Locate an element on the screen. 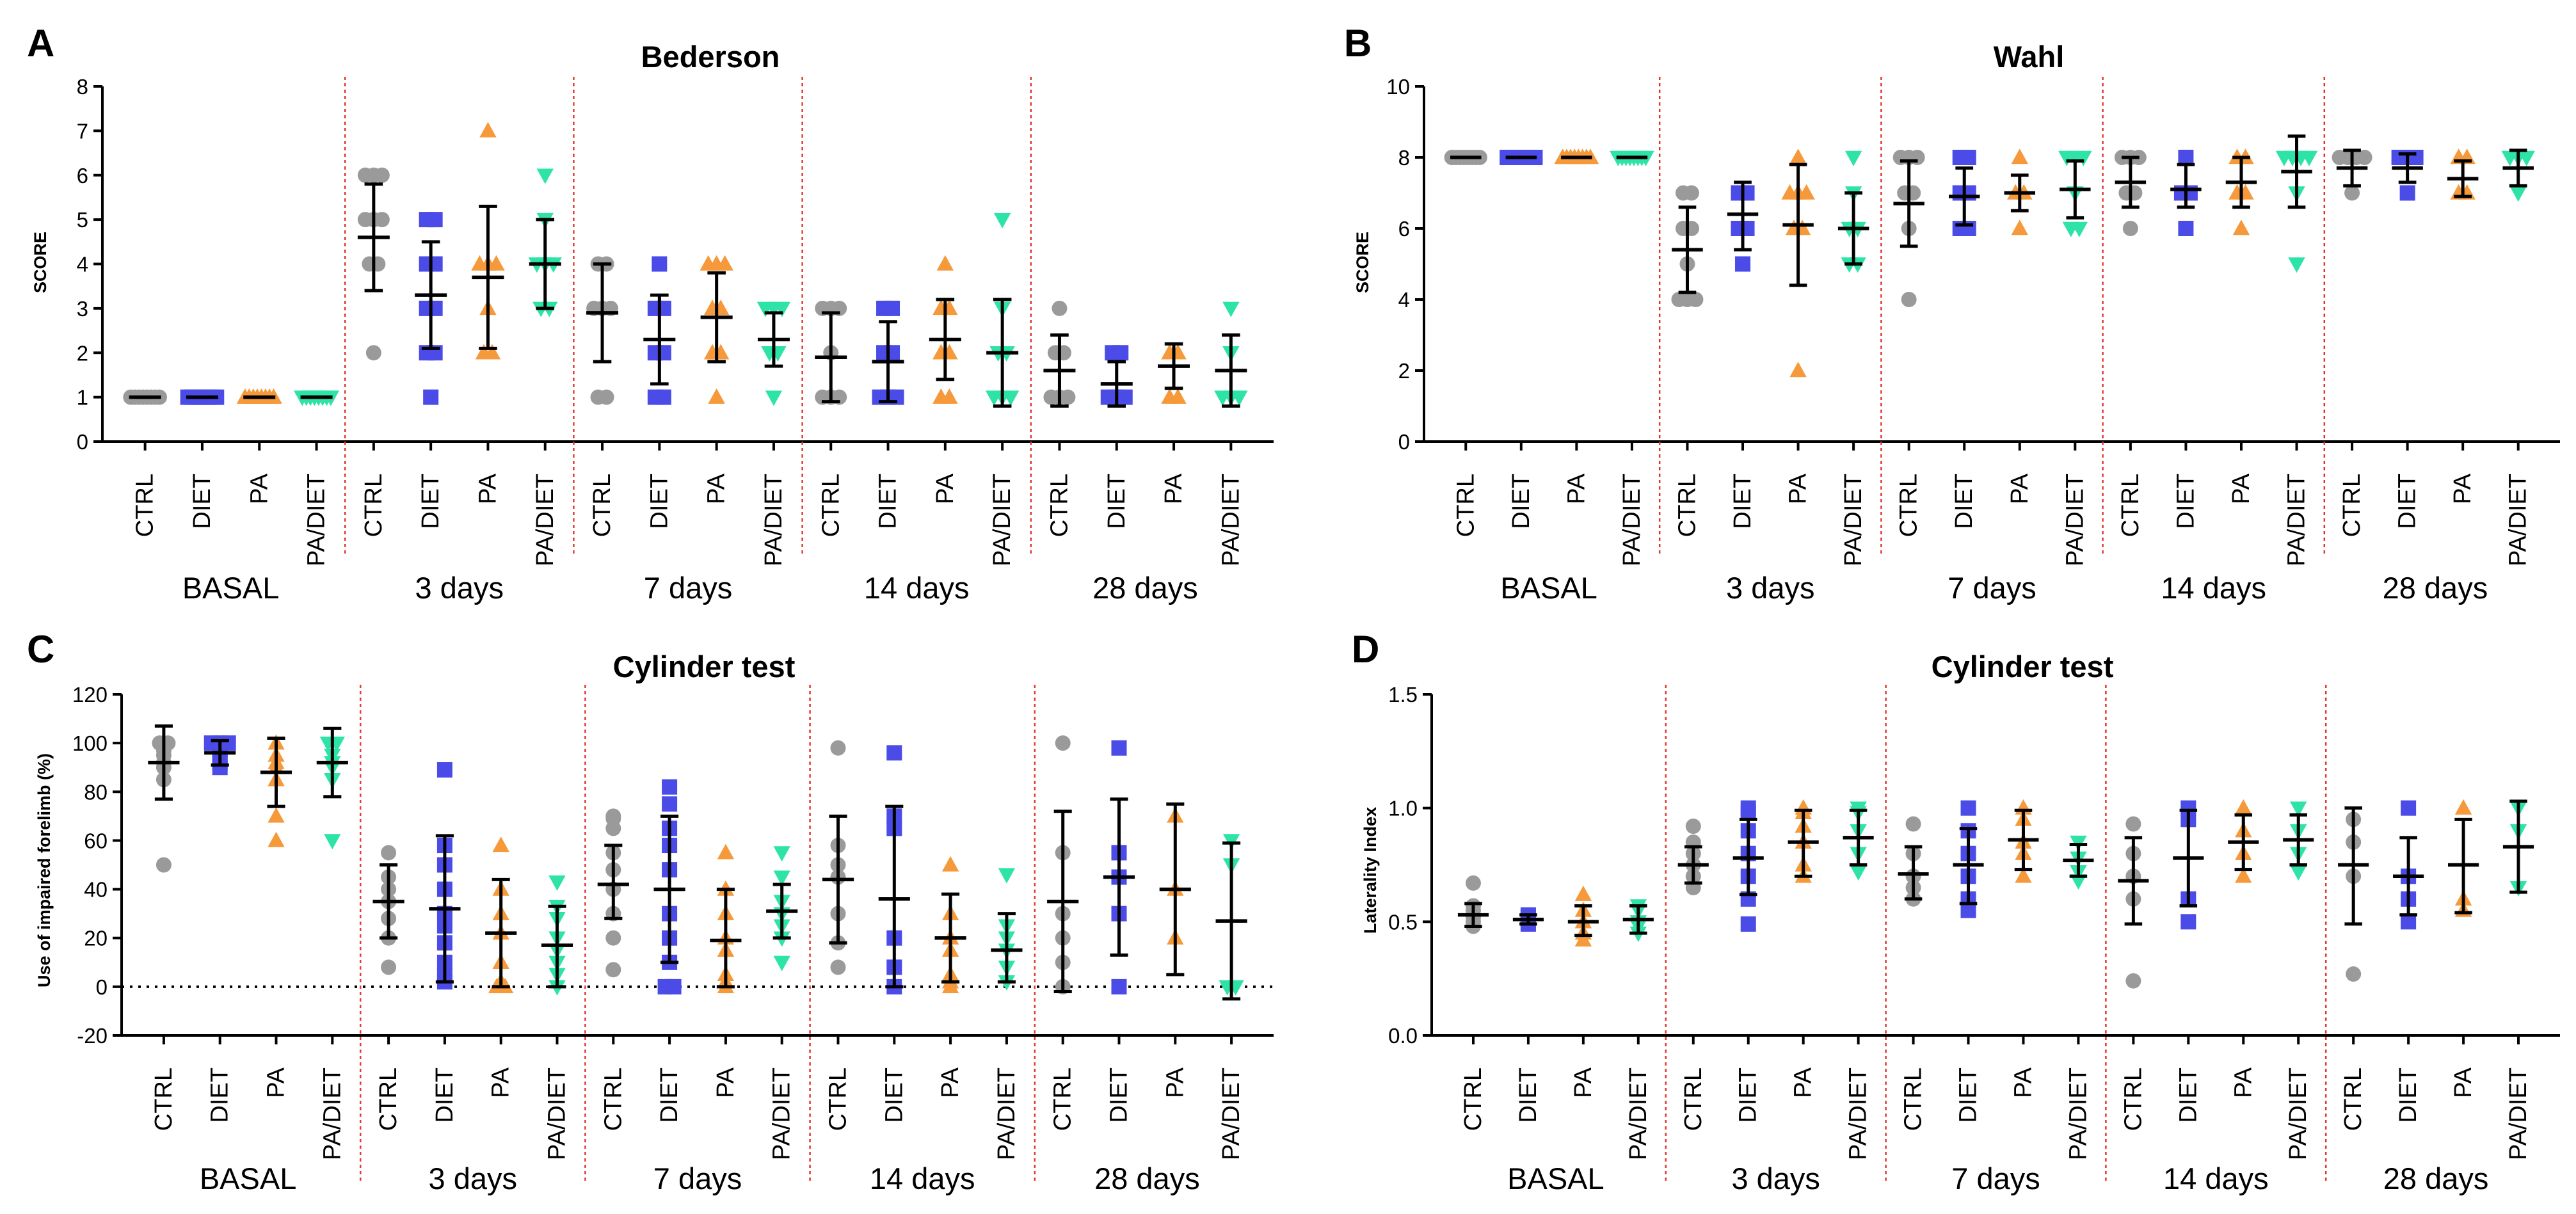 The image size is (2576, 1214). panel-c-y-axis-label: Use of impaired forelimb (%) is located at coordinates (44, 870).